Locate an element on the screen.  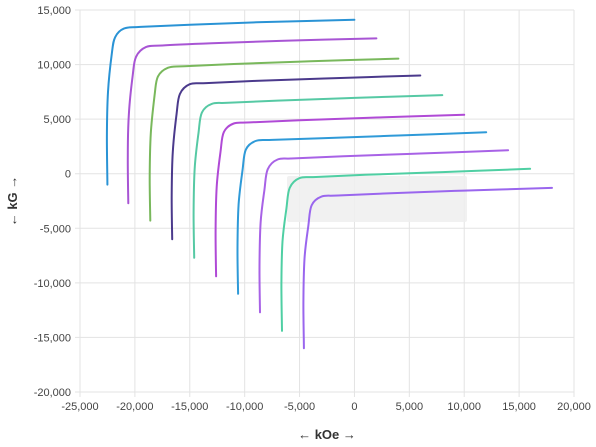
y-tick-label: -15,000 is located at coordinates (52, 338).